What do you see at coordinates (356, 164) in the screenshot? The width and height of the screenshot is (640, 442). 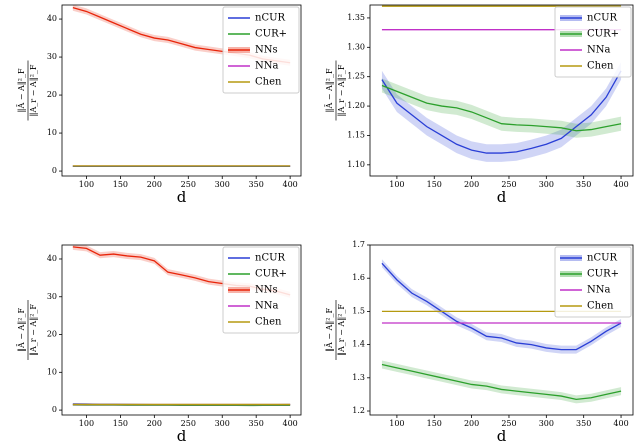 I see `y-tick-label: 1.10` at bounding box center [356, 164].